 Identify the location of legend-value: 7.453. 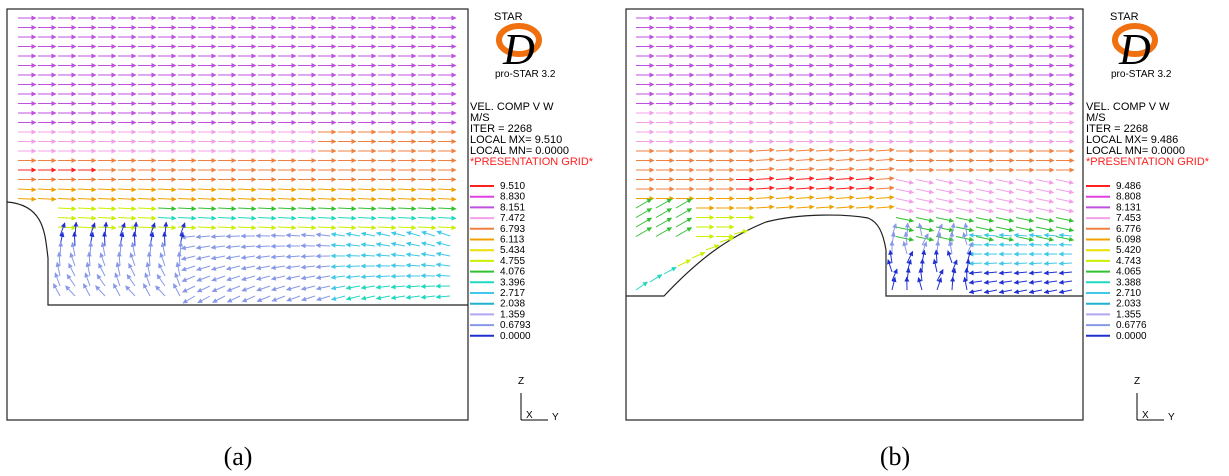
(1128, 218).